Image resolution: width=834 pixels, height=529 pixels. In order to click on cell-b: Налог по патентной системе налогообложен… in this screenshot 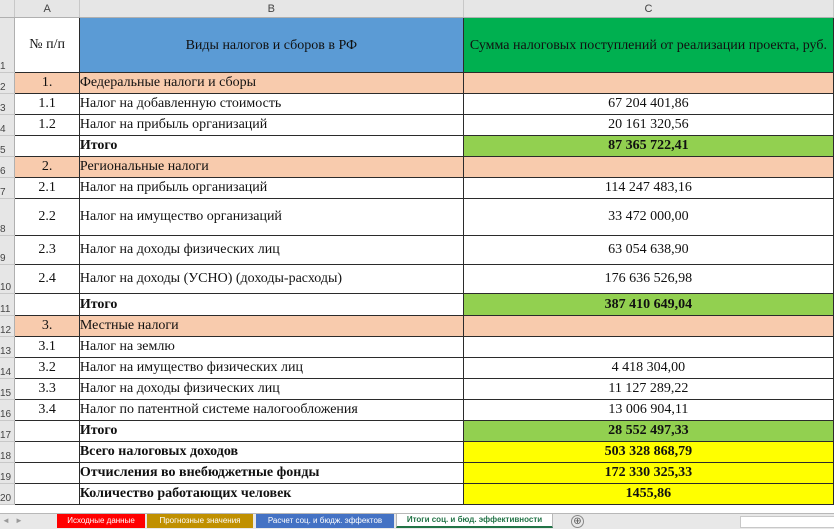, I will do `click(271, 410)`.